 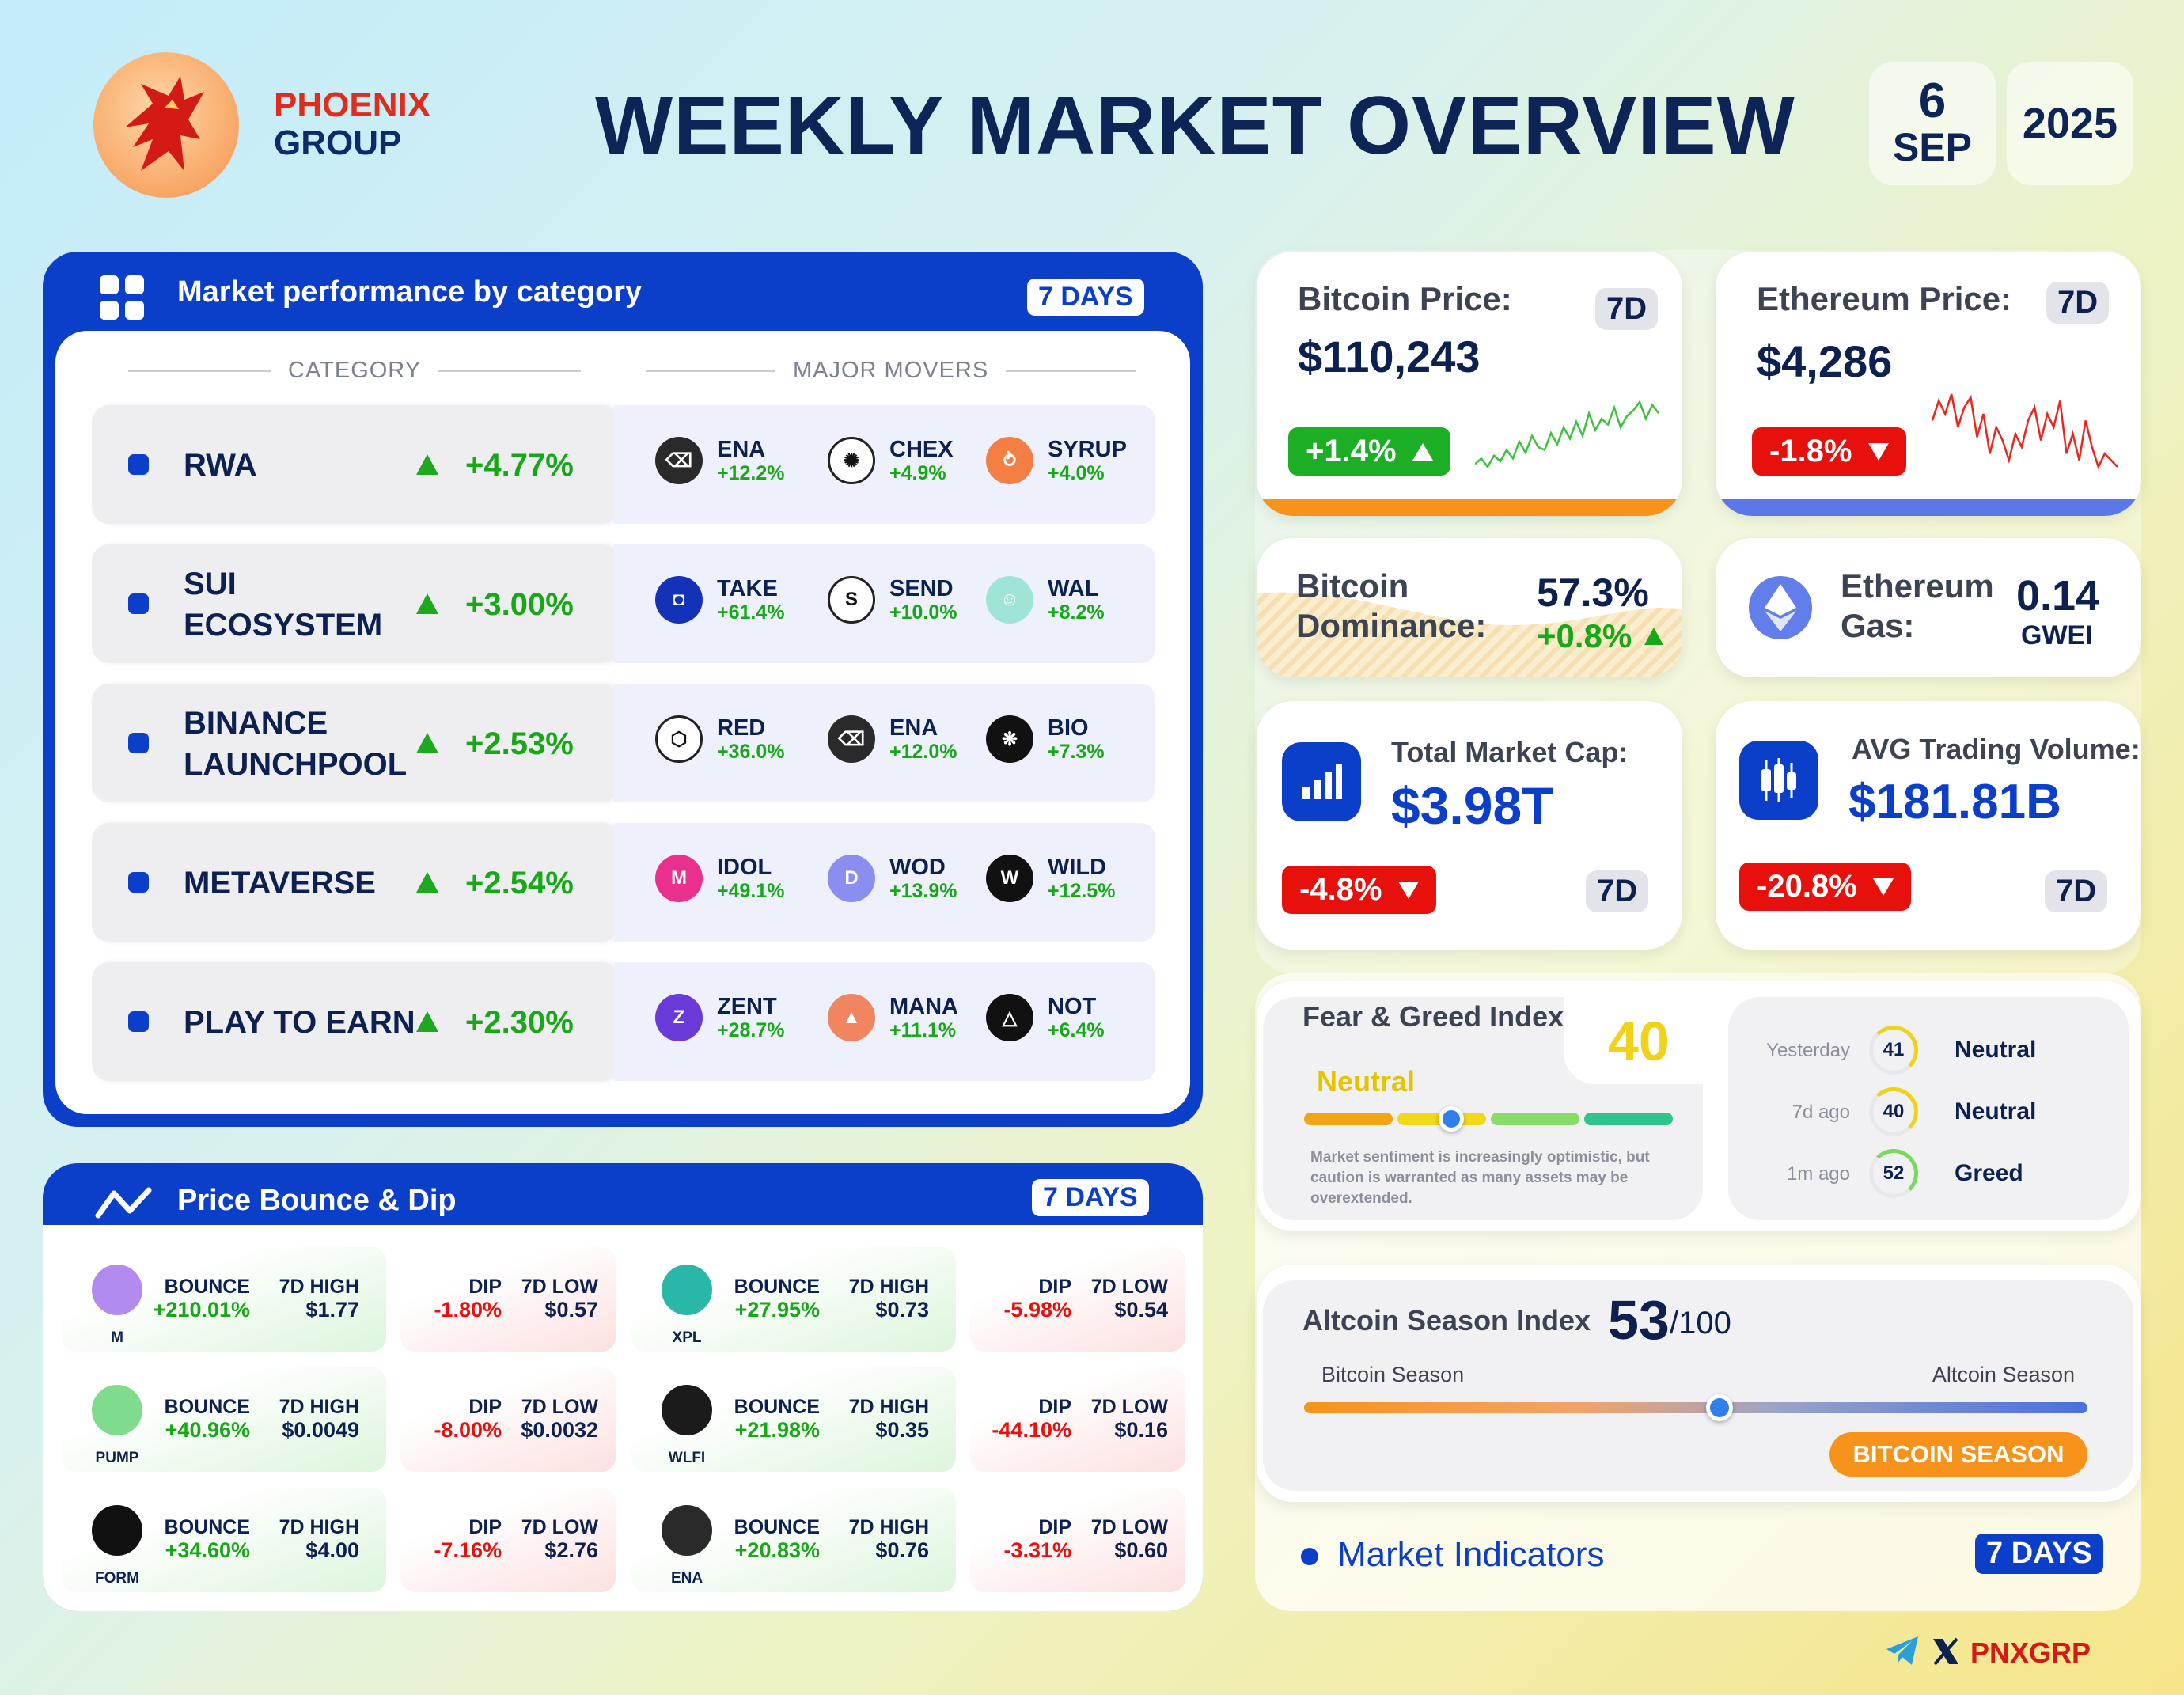 I want to click on mover-item: W WILD +12.5%, so click(x=1051, y=878).